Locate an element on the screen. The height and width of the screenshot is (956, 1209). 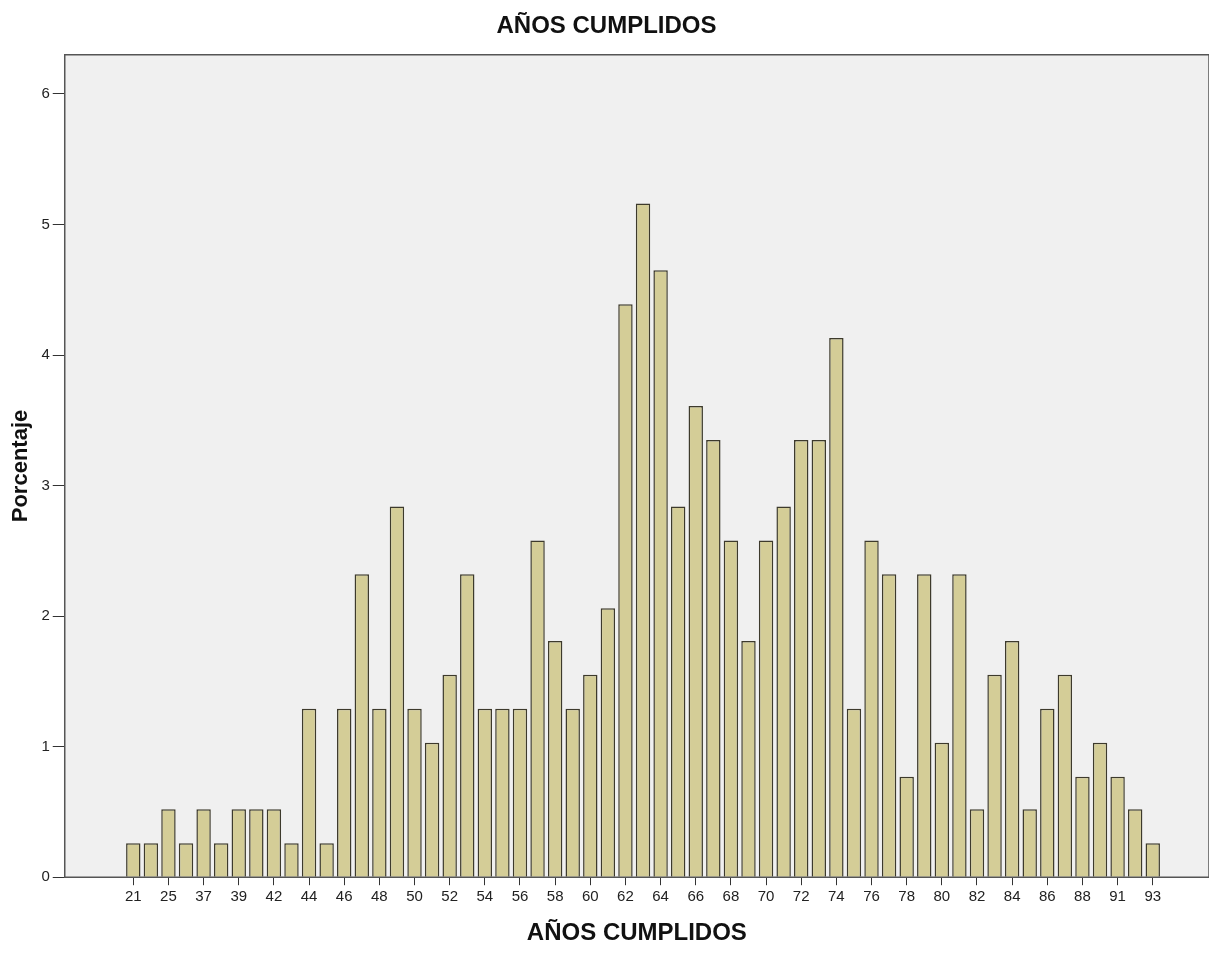
x-tick-label: 64 is located at coordinates (660, 896).